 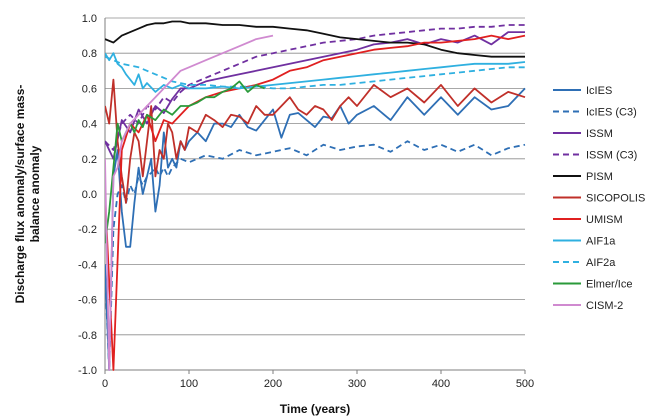 What do you see at coordinates (441, 384) in the screenshot?
I see `x-tick-label: 400` at bounding box center [441, 384].